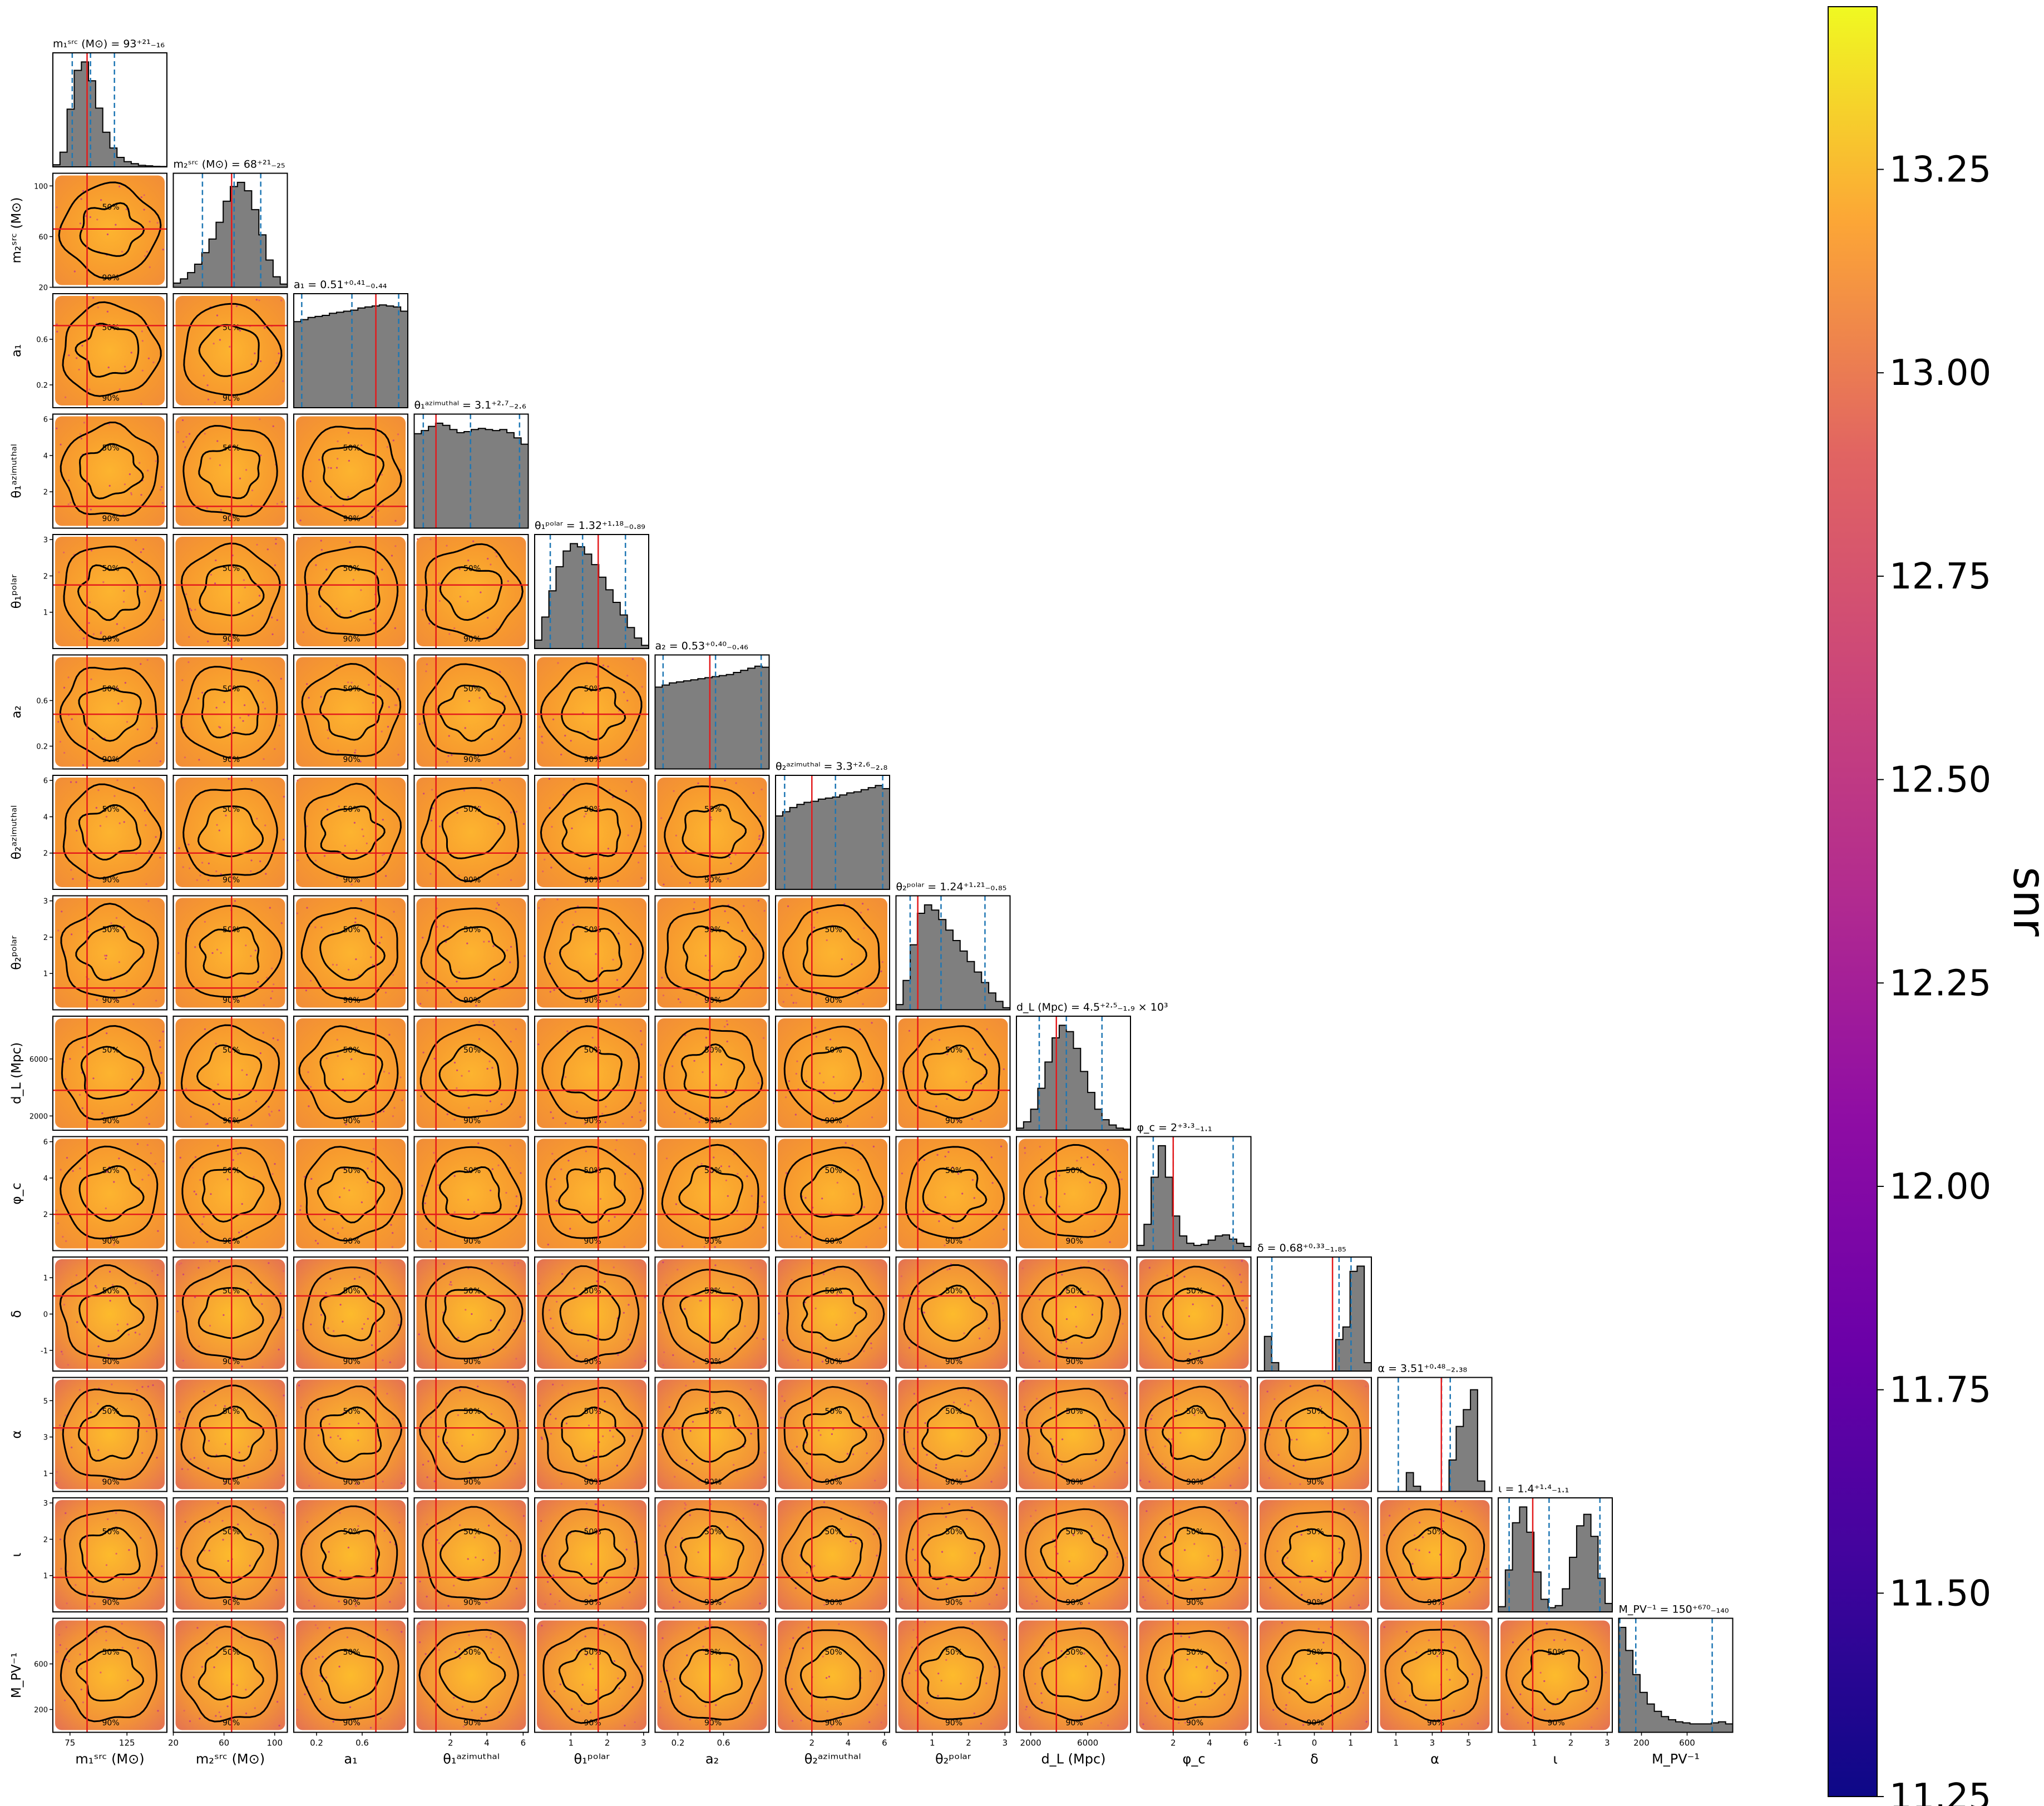  Describe the element at coordinates (1435, 1427) in the screenshot. I see `hist-panel-alpha: α = 3.51⁺⁰·⁴⁸₋₂.₃₈` at that location.